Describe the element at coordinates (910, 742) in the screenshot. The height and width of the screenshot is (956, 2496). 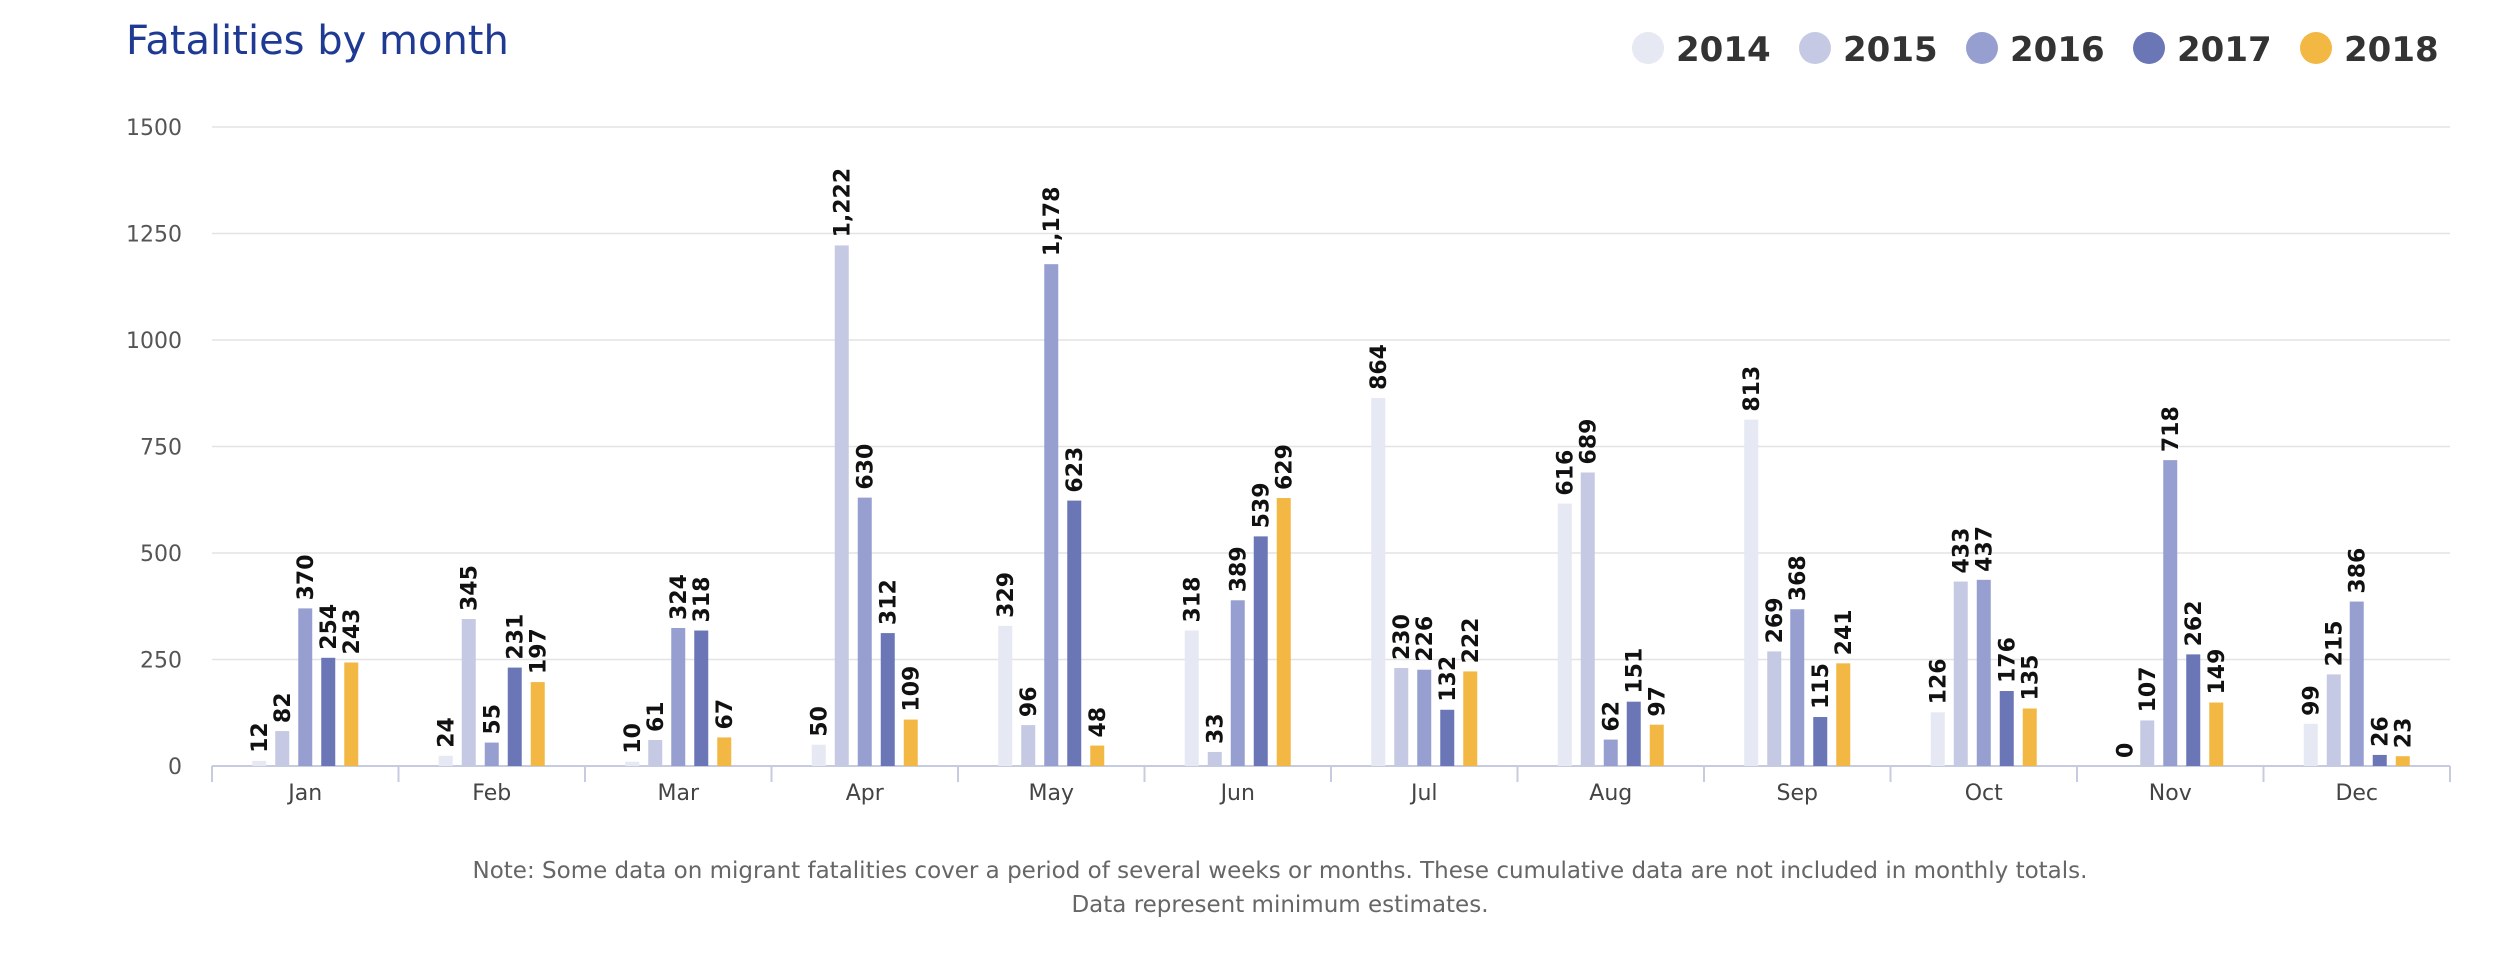
I see `bar-2018-Apr` at that location.